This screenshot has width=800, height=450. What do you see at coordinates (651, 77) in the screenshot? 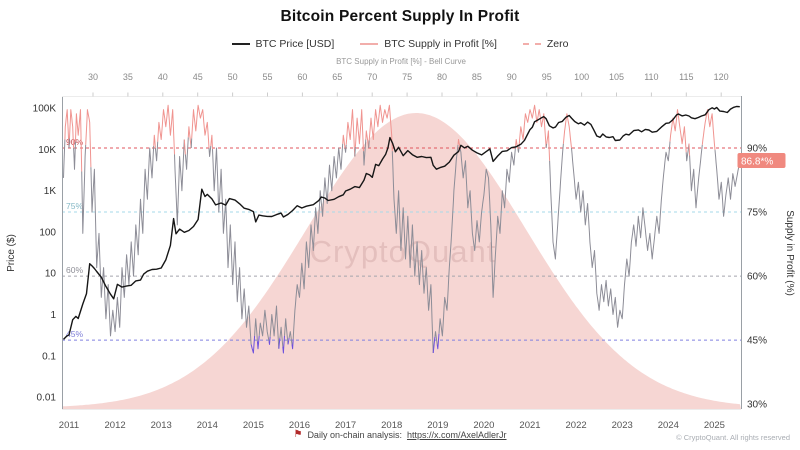
I see `top-tick-label: 110` at bounding box center [651, 77].